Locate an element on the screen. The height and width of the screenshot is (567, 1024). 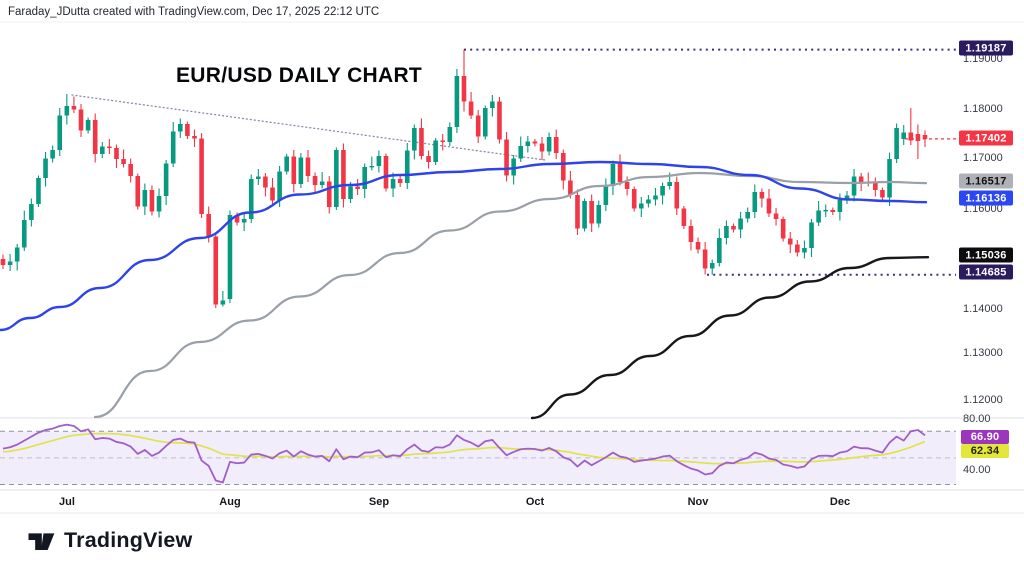
time-axis-month-dec: Dec is located at coordinates (840, 502).